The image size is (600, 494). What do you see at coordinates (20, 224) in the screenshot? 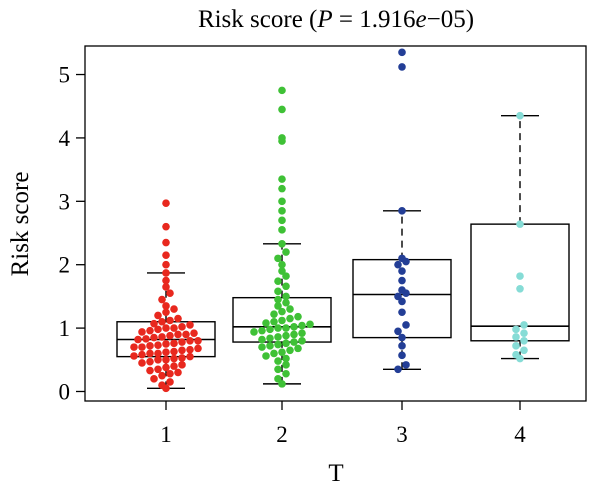
I see `y-axis-label: Risk score` at bounding box center [20, 224].